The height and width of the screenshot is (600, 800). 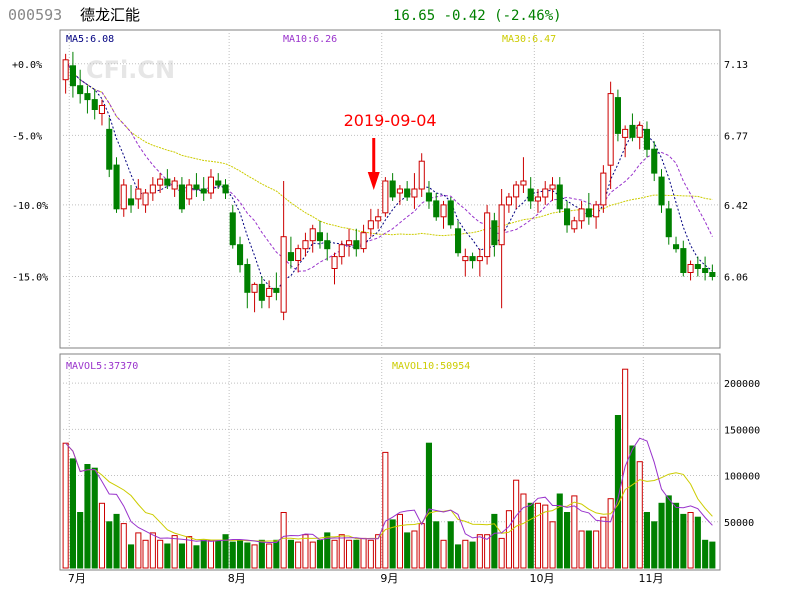 What do you see at coordinates (30, 206) in the screenshot?
I see `left-tick-2: -10.0%` at bounding box center [30, 206].